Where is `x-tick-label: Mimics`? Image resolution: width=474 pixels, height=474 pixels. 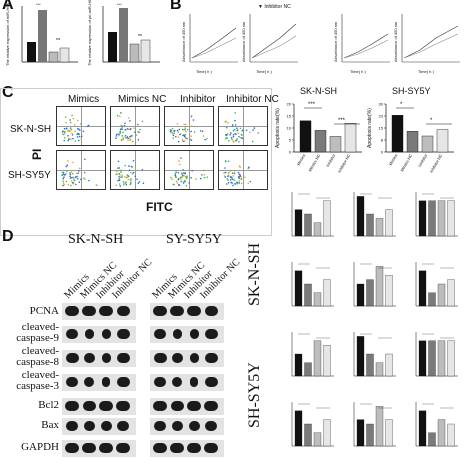 x-tick-label: Mimics is located at coordinates (301, 159).